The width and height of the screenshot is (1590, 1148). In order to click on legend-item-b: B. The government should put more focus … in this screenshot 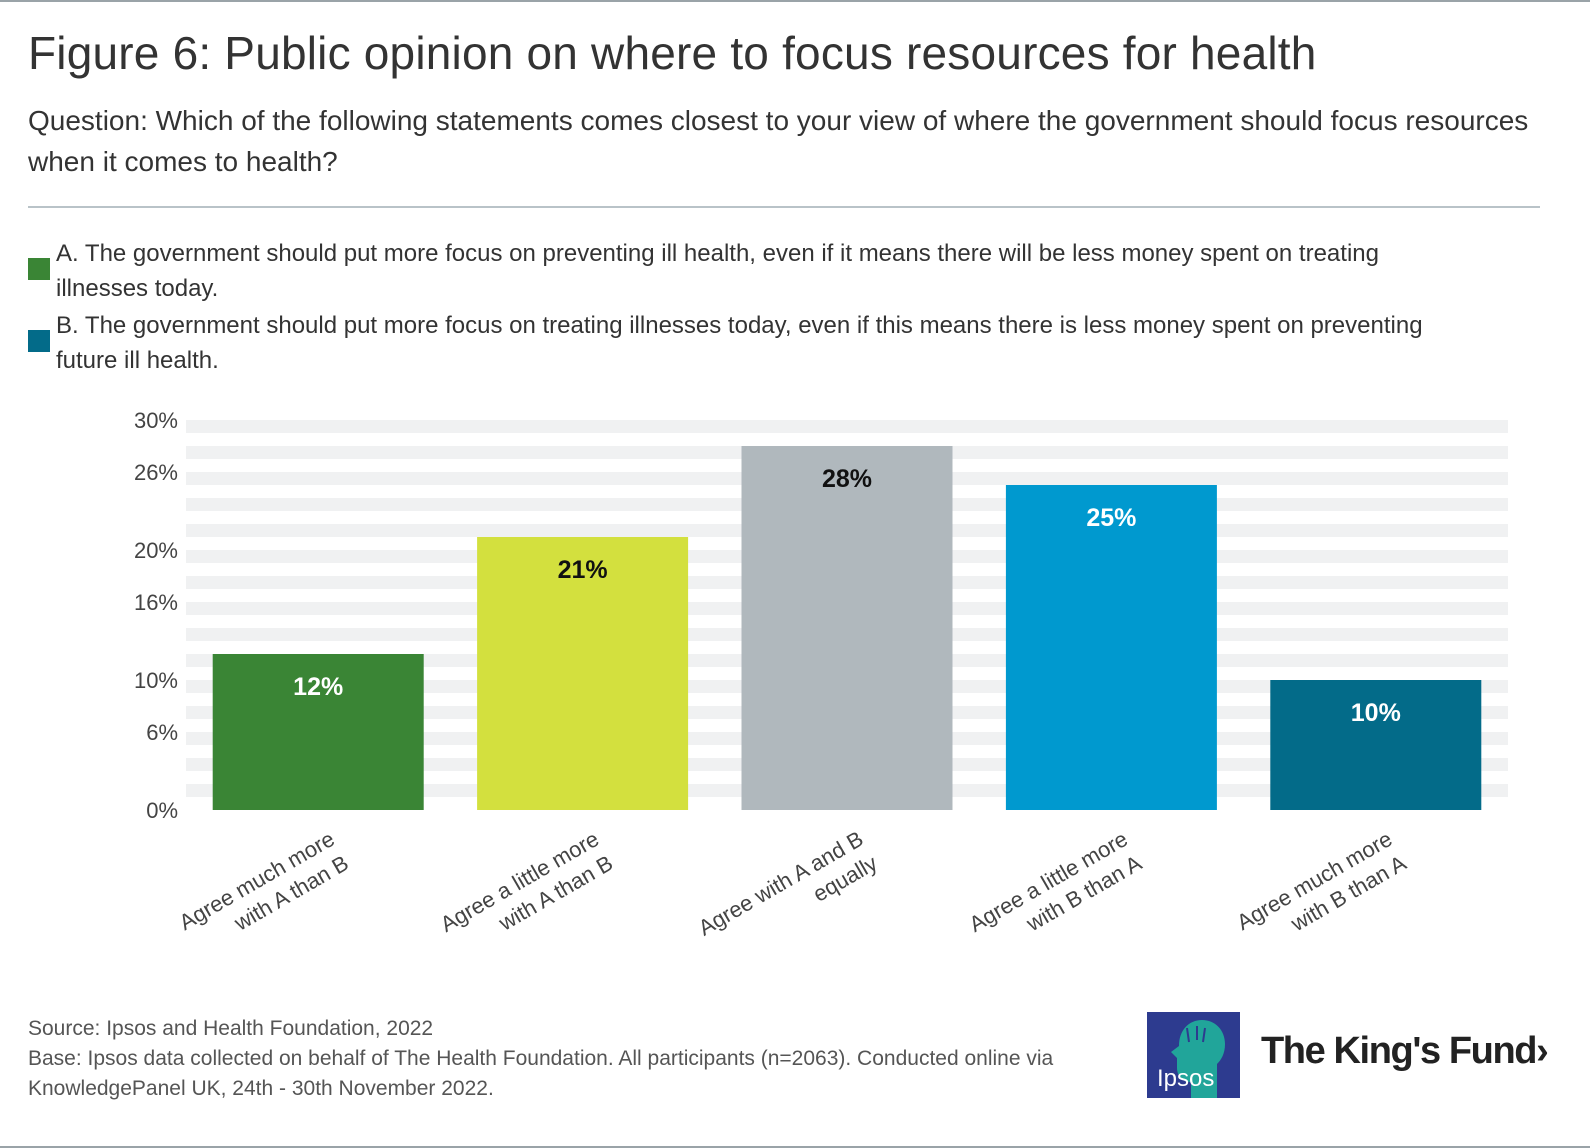, I will do `click(738, 343)`.